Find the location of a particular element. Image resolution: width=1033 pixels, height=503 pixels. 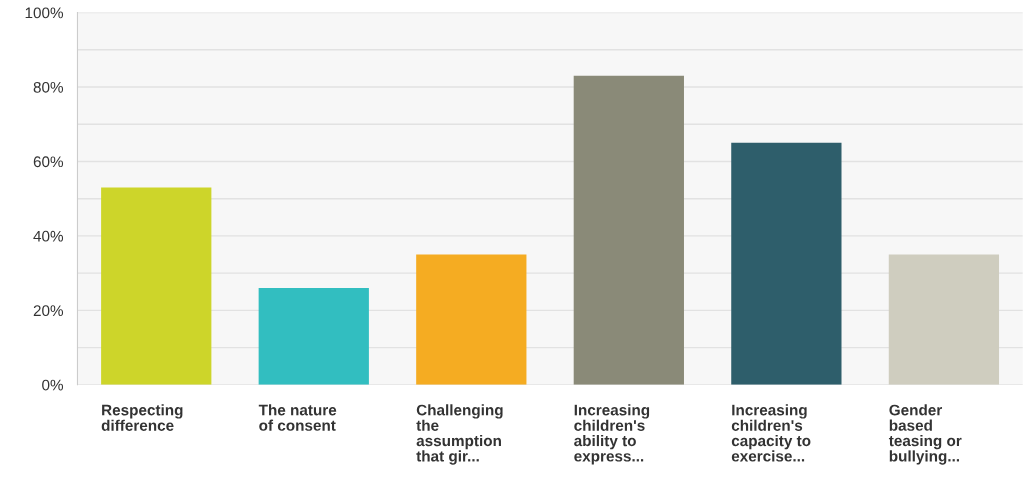

x-tick-label: The nature of consent is located at coordinates (297, 417).